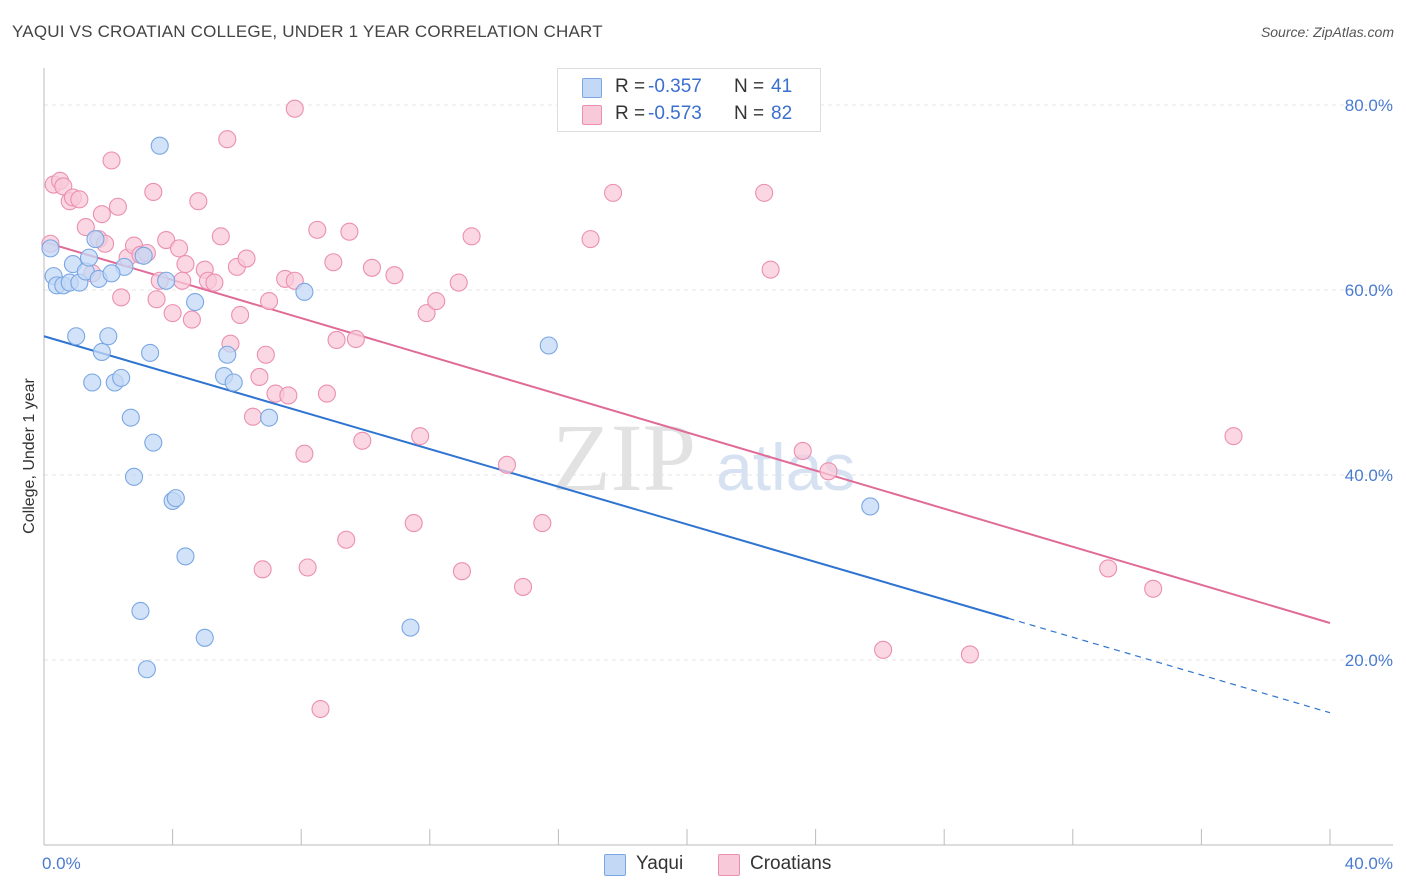  Describe the element at coordinates (782, 113) in the screenshot. I see `legend-n-value: 82` at that location.